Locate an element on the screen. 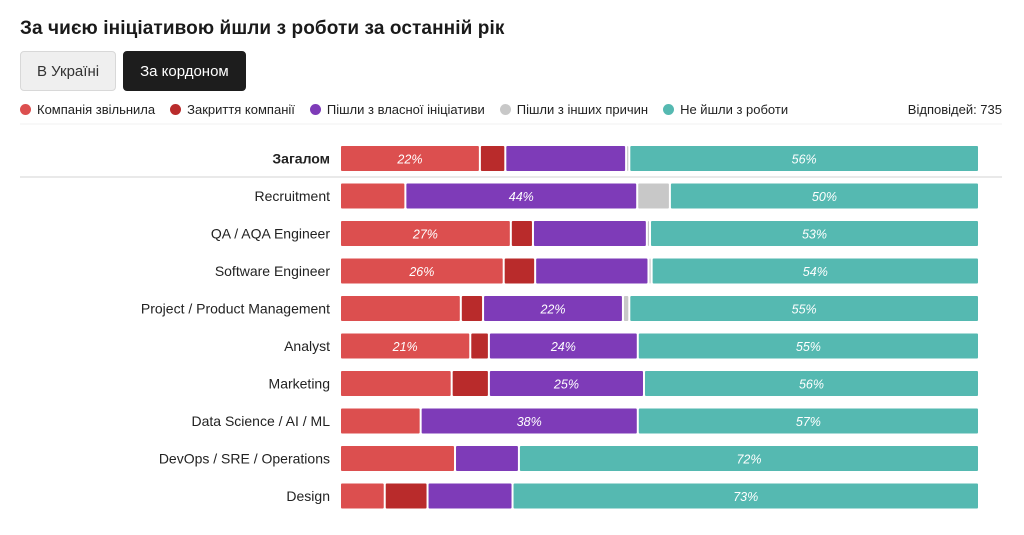 The image size is (1024, 535). data-label: 57% is located at coordinates (808, 422).